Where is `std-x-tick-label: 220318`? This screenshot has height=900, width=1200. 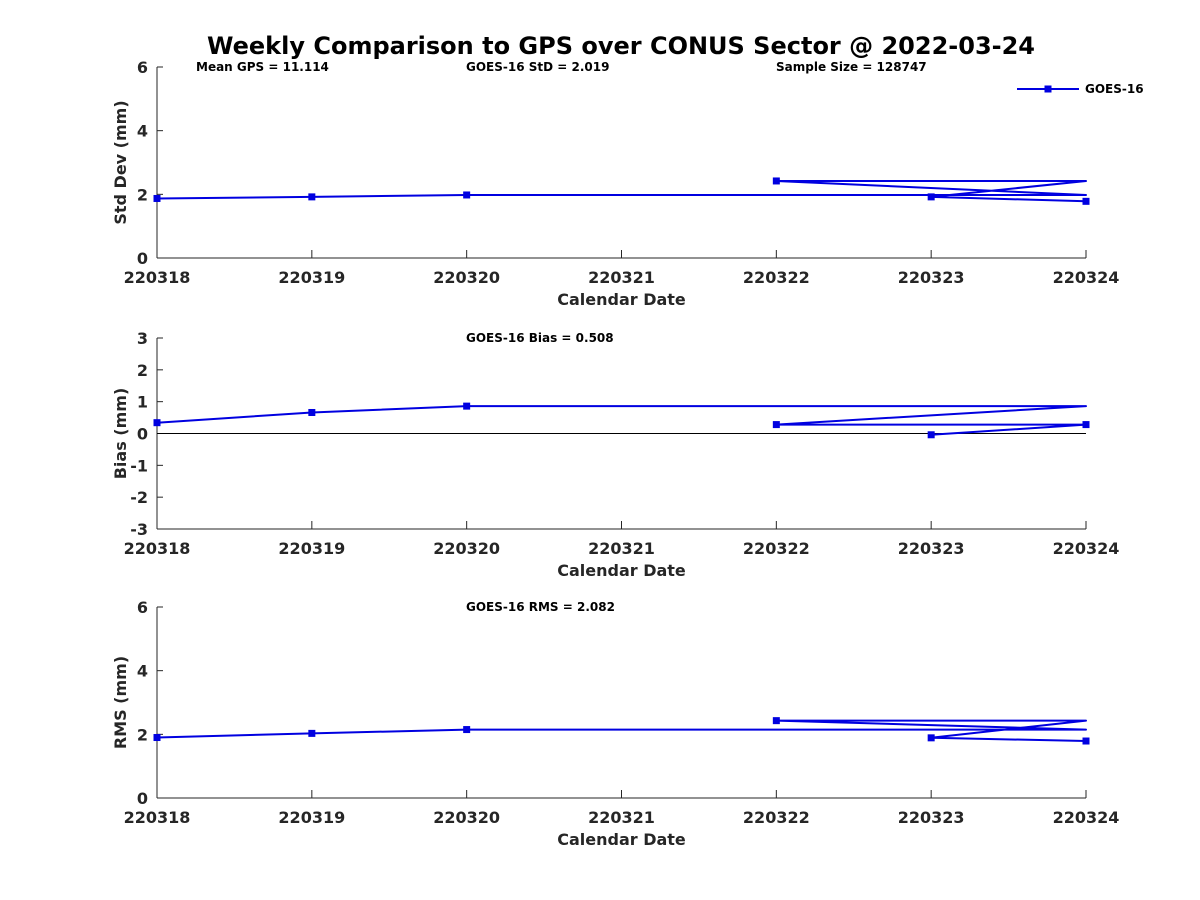 std-x-tick-label: 220318 is located at coordinates (157, 277).